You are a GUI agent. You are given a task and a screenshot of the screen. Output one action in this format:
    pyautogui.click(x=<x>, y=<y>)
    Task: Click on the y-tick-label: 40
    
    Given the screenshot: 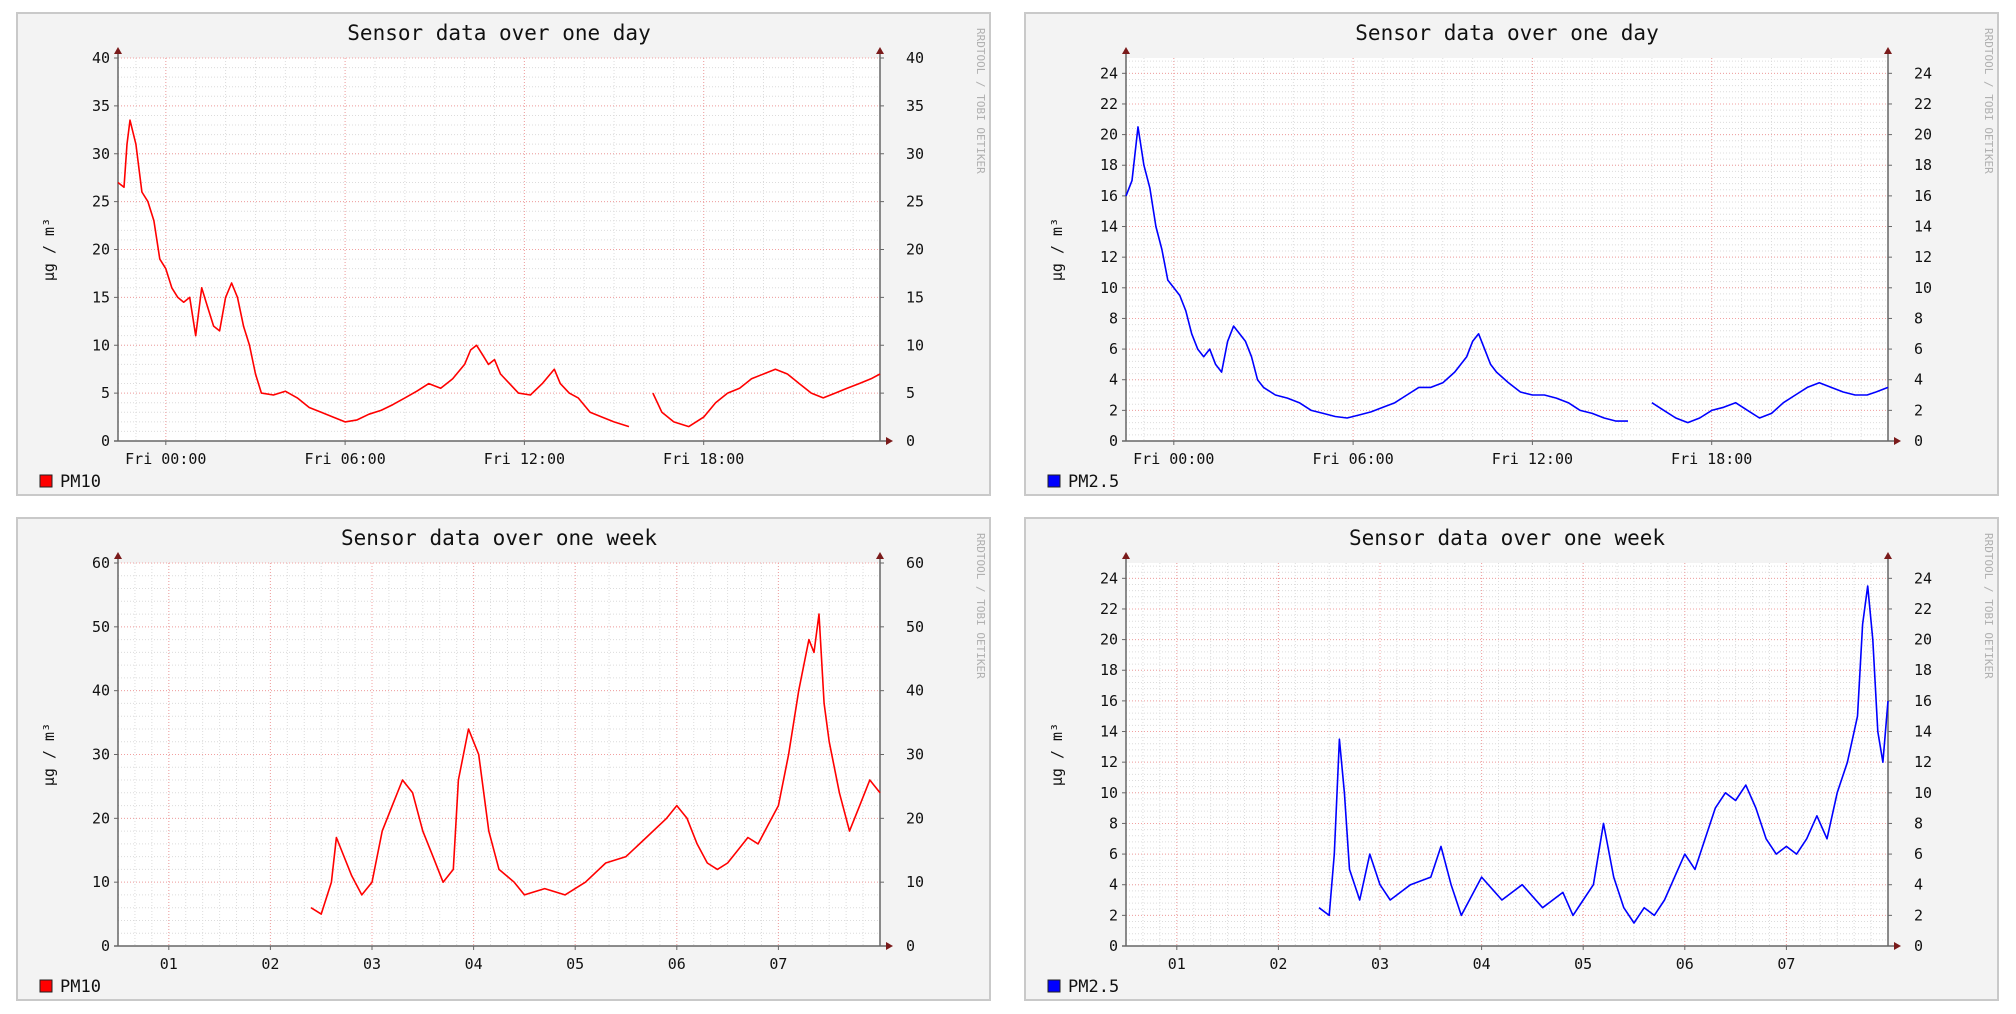 What is the action you would take?
    pyautogui.click(x=101, y=58)
    